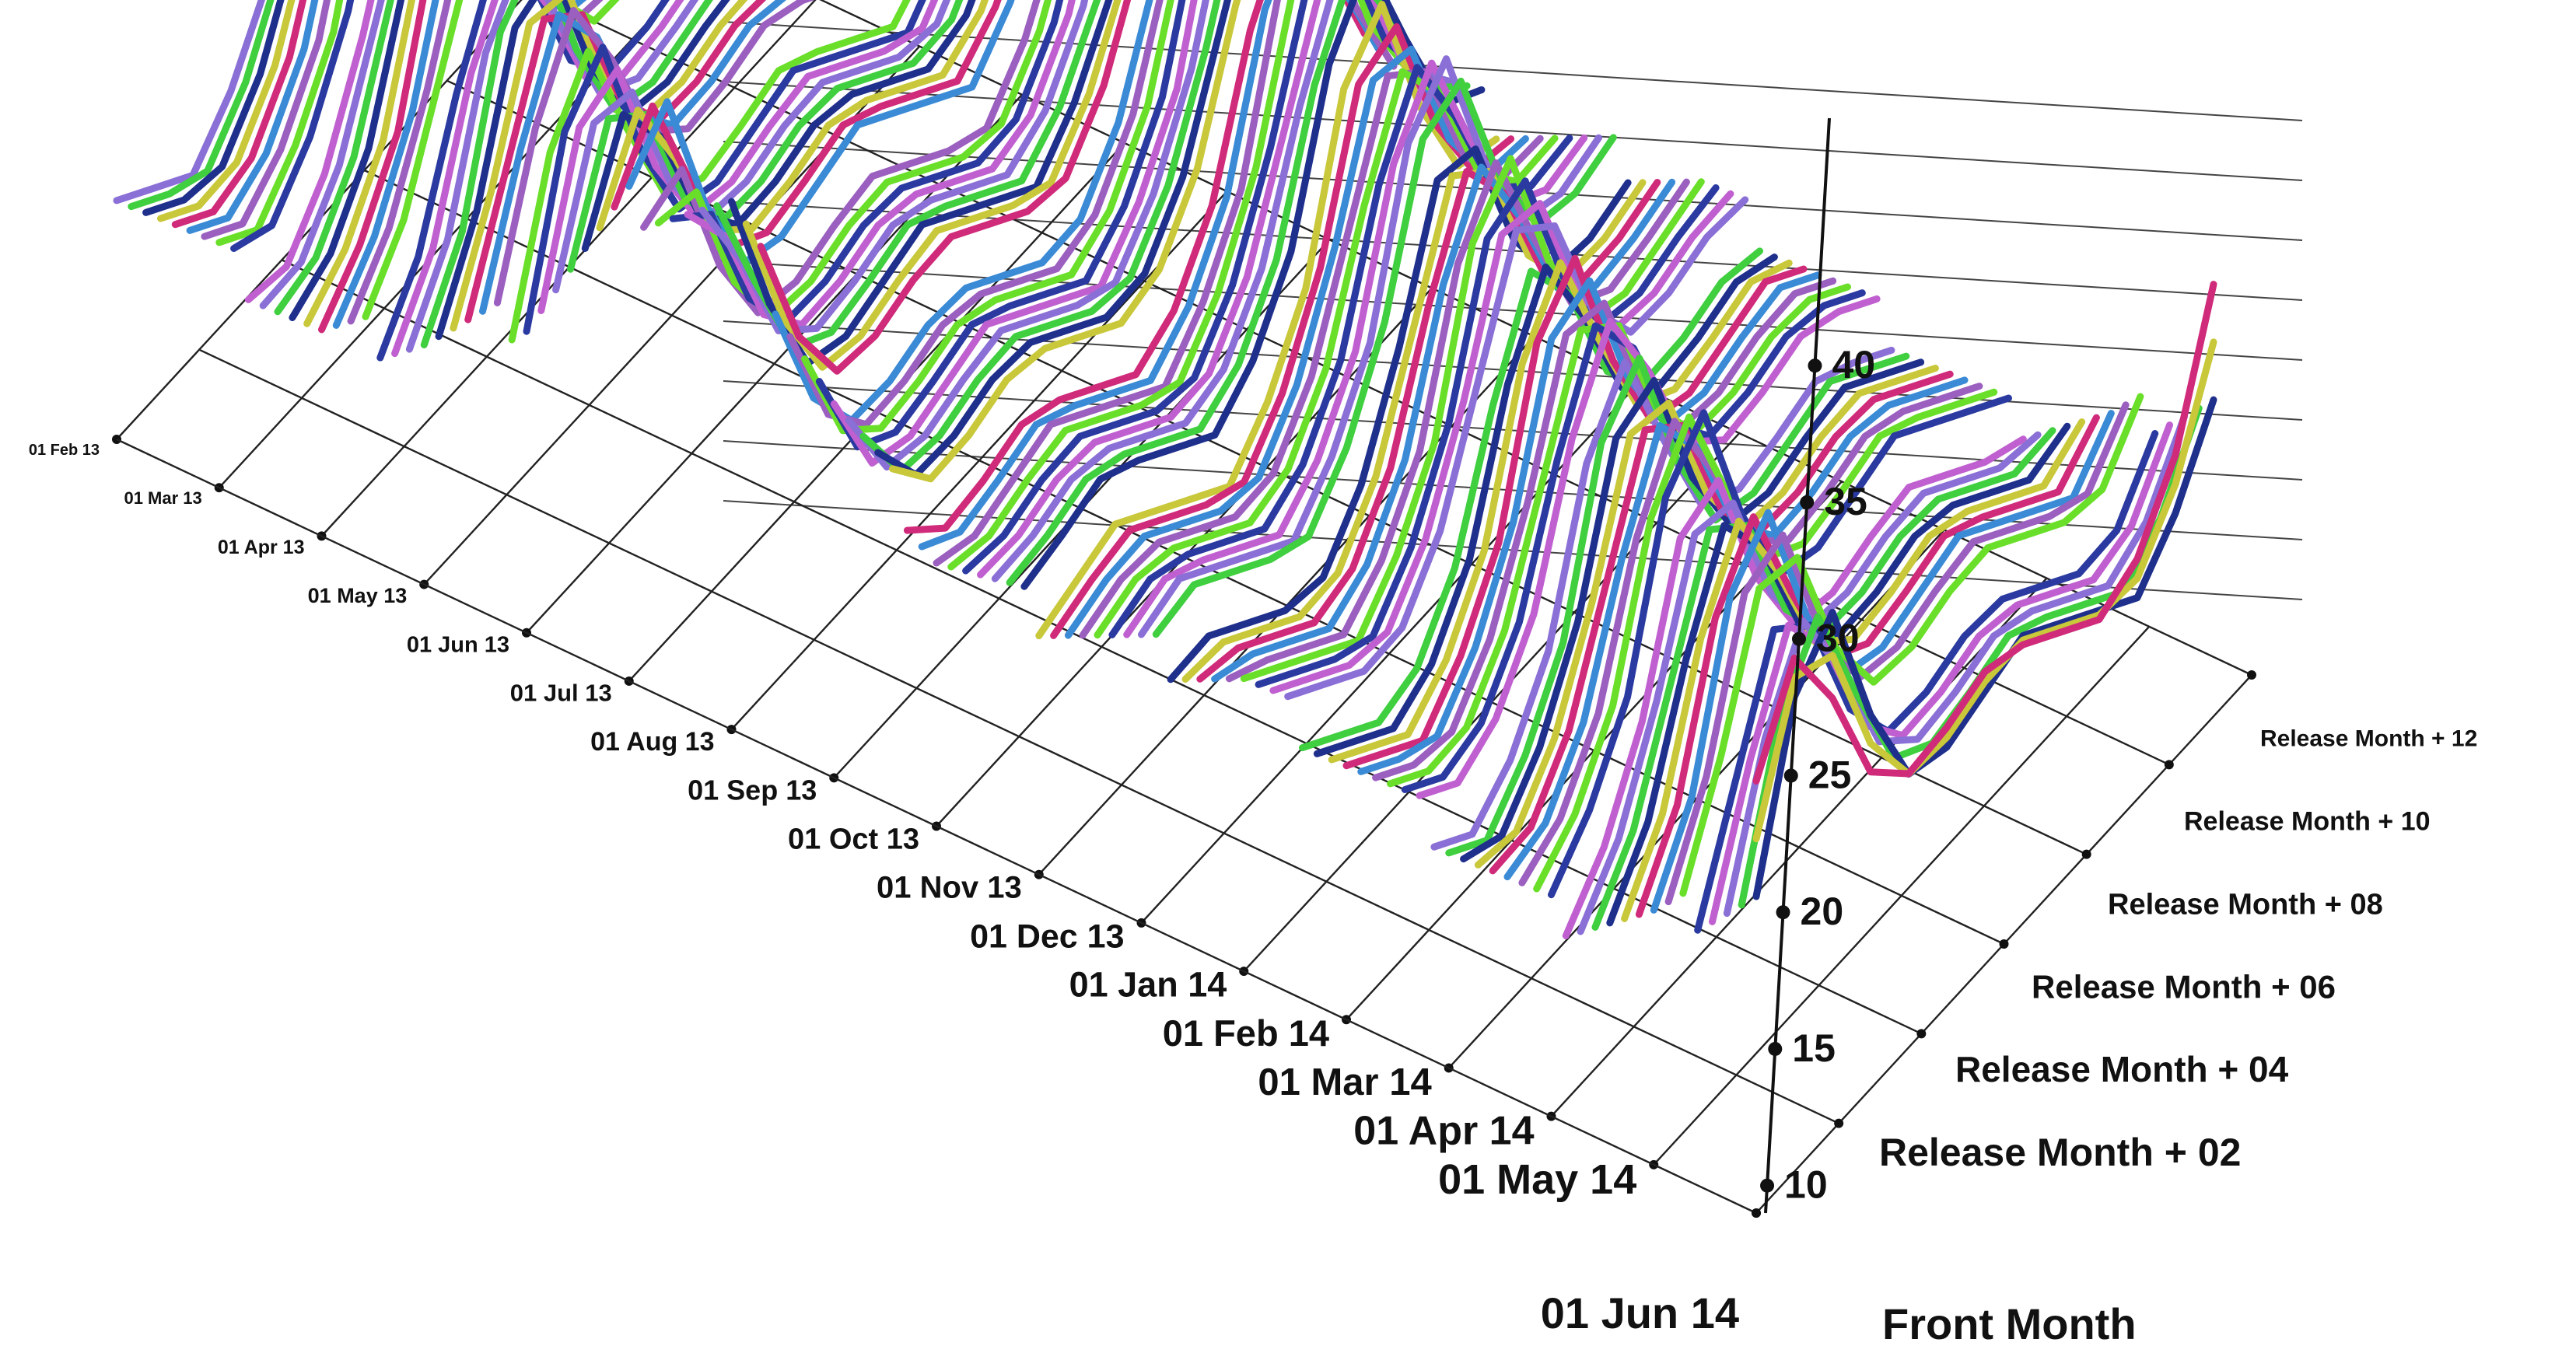 Image resolution: width=2576 pixels, height=1360 pixels. I want to click on date-tick-label: 01 Sep 13, so click(753, 790).